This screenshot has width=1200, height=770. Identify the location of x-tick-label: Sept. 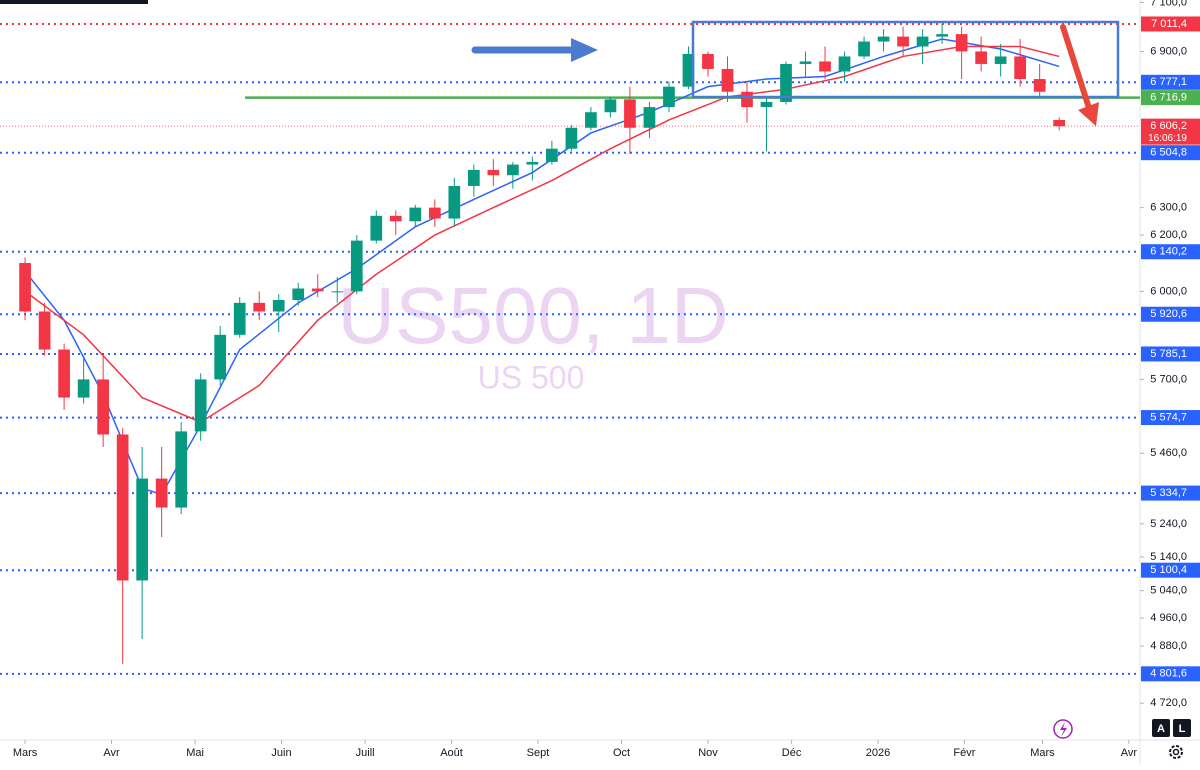
(538, 753).